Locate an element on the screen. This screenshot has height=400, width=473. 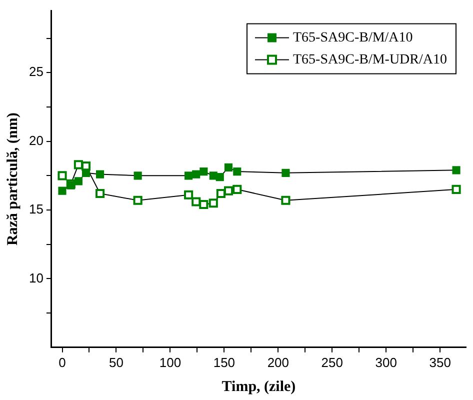
x-tick-label: 350 is located at coordinates (440, 362).